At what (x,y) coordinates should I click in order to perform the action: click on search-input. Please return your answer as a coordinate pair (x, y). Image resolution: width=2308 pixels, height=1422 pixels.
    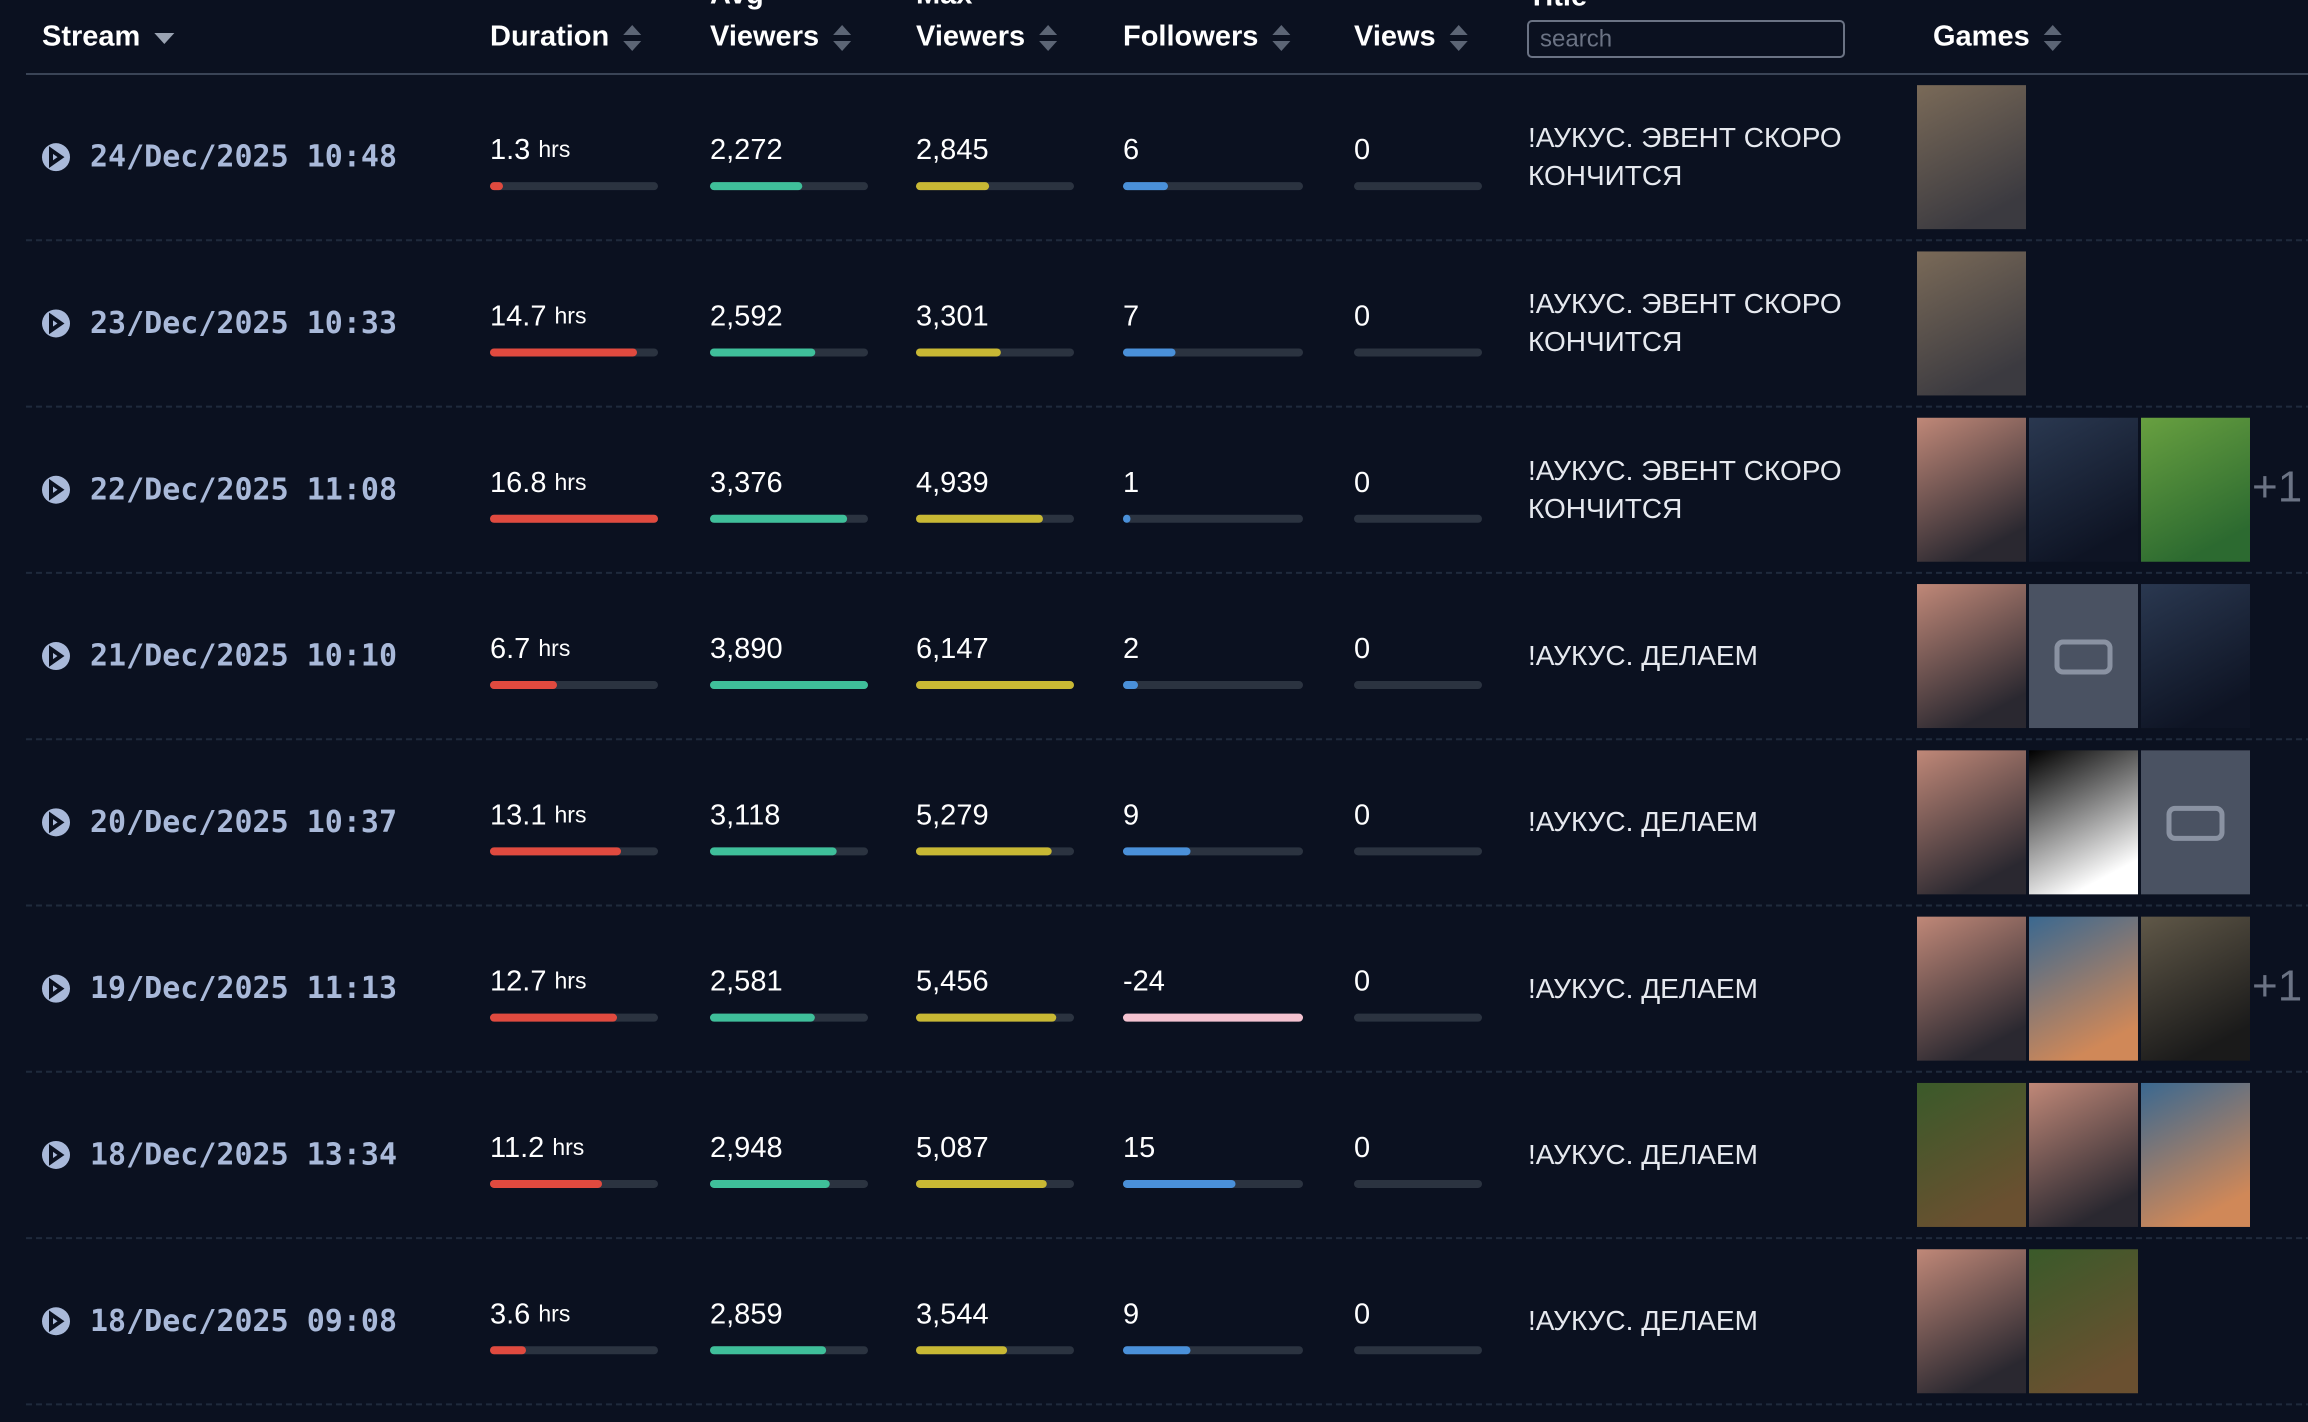
    Looking at the image, I should click on (1686, 39).